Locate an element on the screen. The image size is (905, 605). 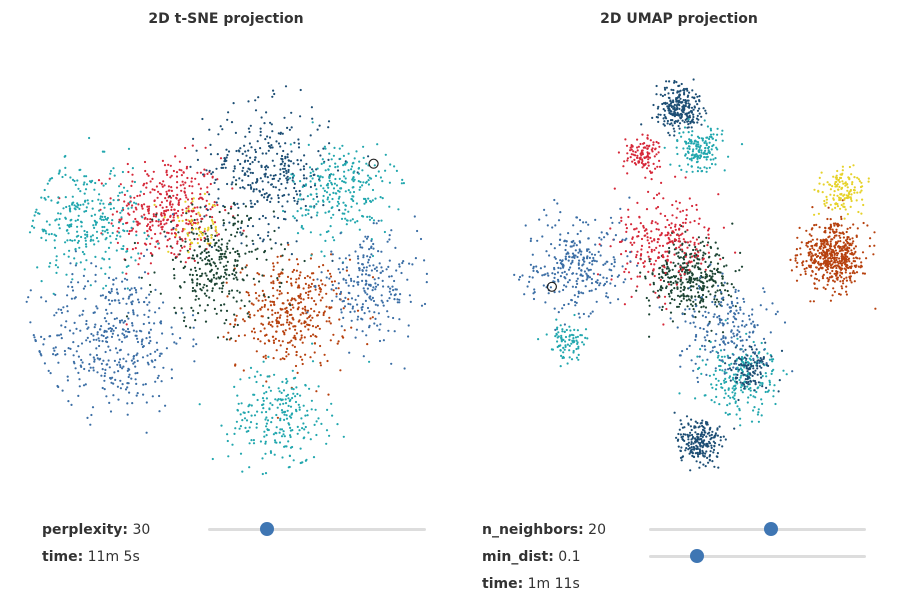
perplexity-slider-track is located at coordinates (317, 529).